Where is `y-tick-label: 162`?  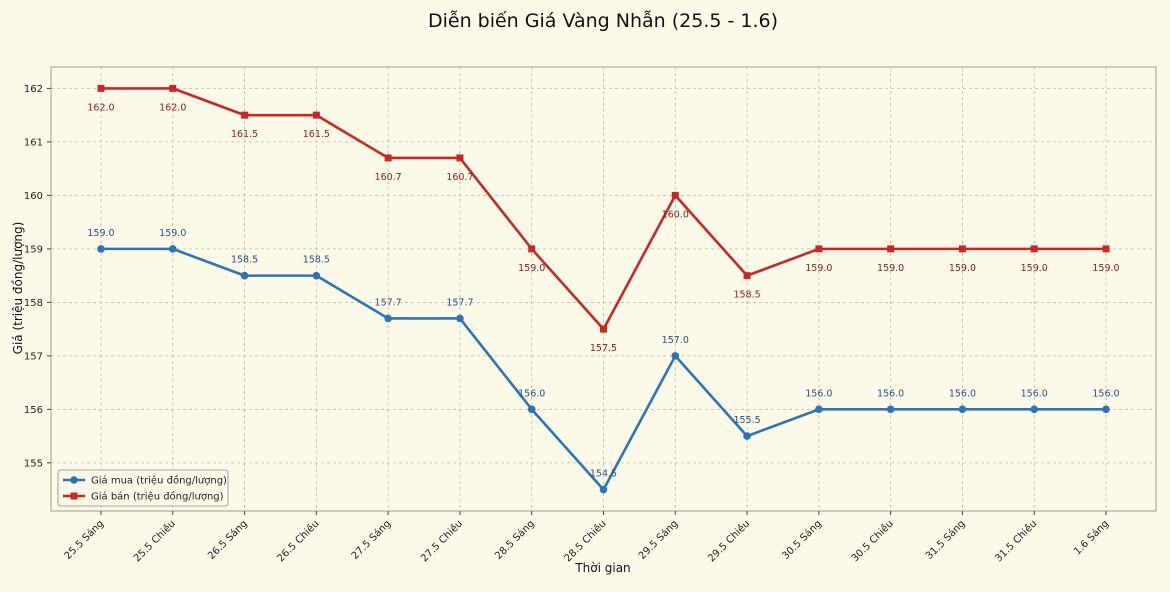
y-tick-label: 162 is located at coordinates (33, 89).